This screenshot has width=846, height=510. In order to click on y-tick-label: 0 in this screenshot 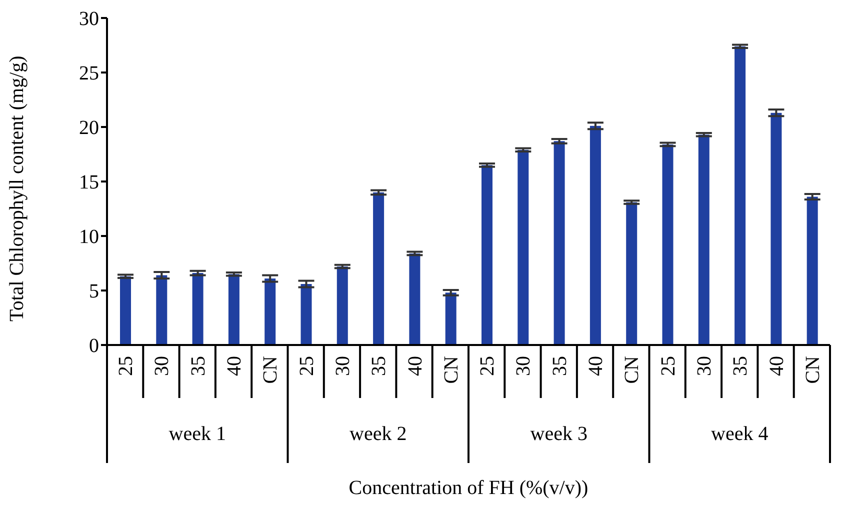, I will do `click(94, 346)`.